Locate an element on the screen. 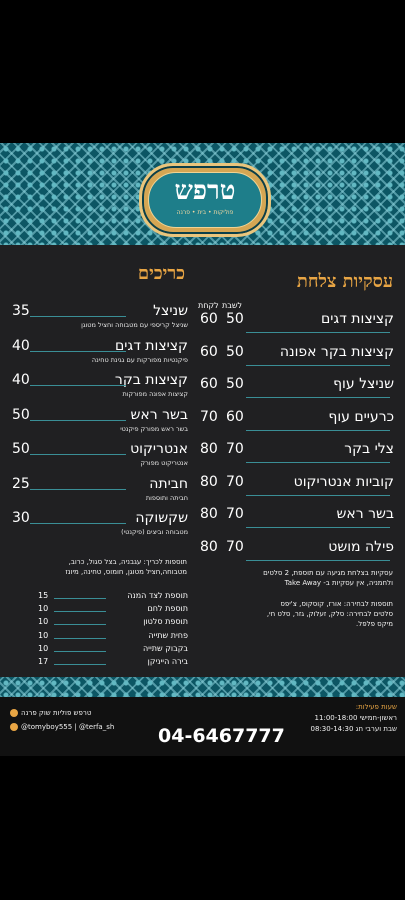  business-item: קוביות אנטריקוט 70 80 is located at coordinates (295, 486).